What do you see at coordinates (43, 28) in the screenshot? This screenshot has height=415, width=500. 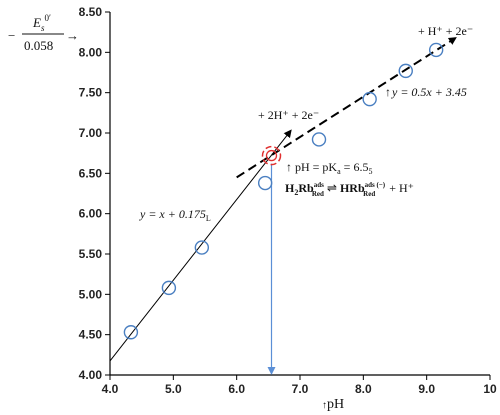 I see `ylabel-numerator-sub: s` at bounding box center [43, 28].